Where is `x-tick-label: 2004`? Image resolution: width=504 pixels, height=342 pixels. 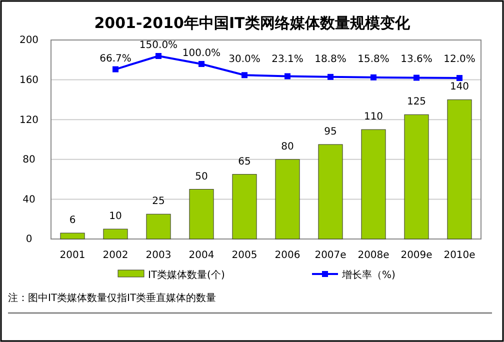 x-tick-label: 2004 is located at coordinates (201, 256).